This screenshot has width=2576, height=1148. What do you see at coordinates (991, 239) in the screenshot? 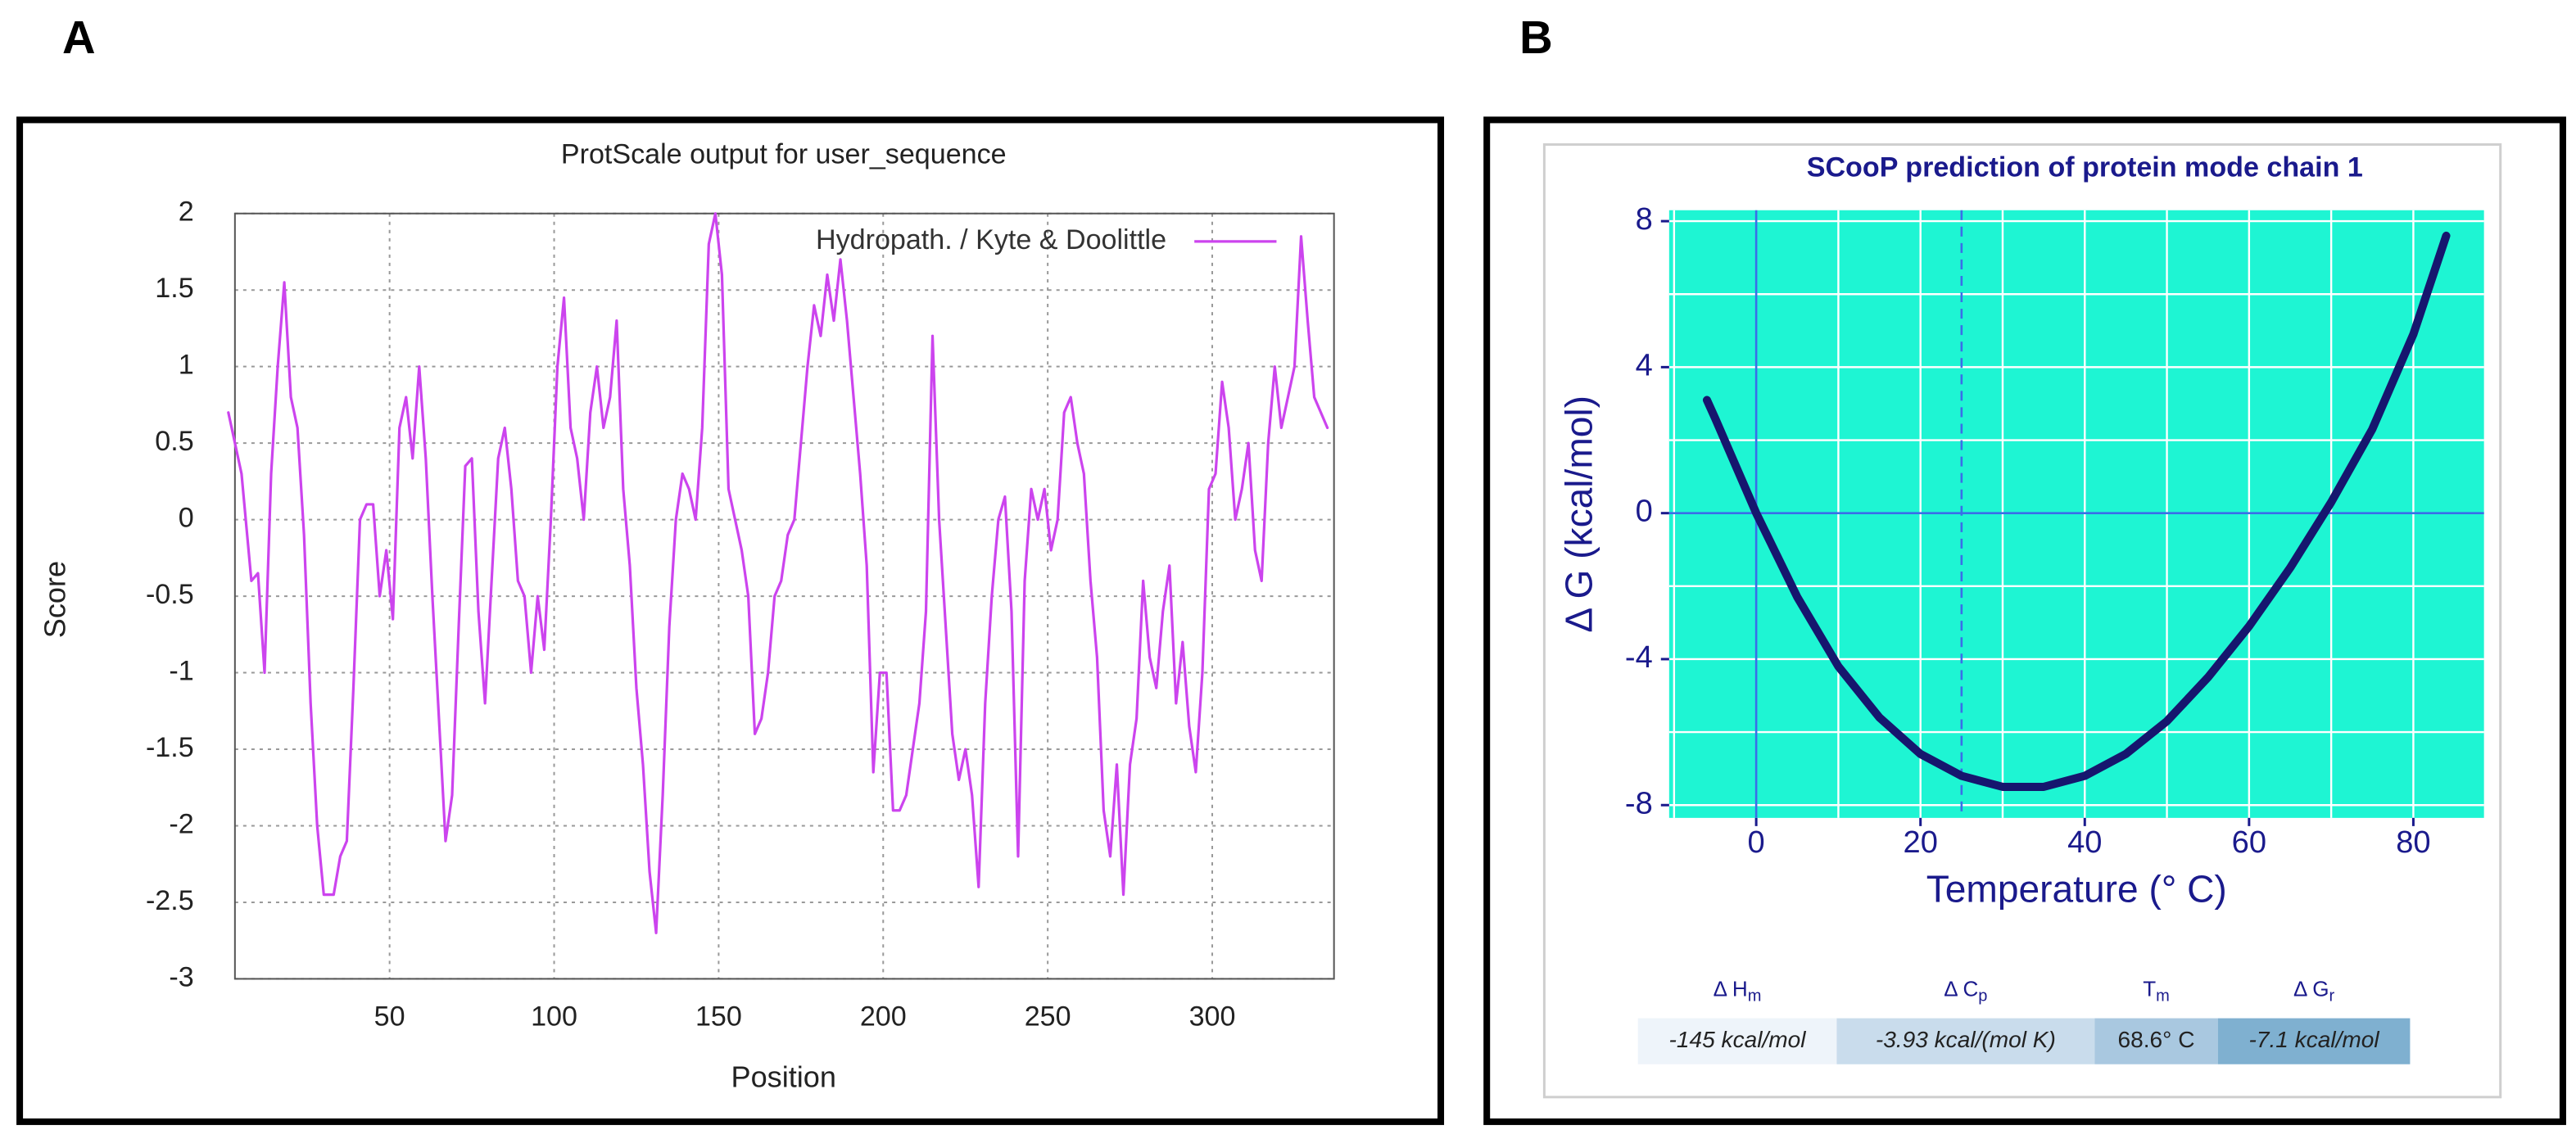
I see `legend-label: Hydropath. / Kyte & Doolittle` at bounding box center [991, 239].